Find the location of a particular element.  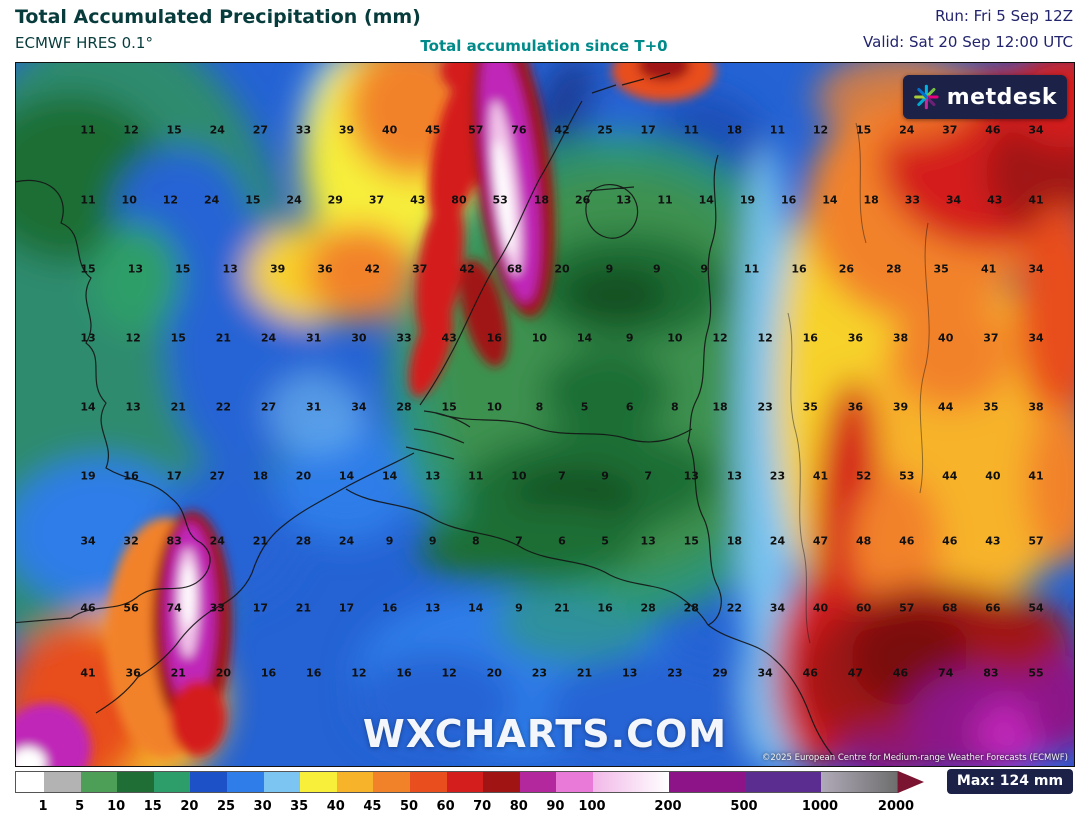

colorbar-tick: 10 is located at coordinates (116, 806).